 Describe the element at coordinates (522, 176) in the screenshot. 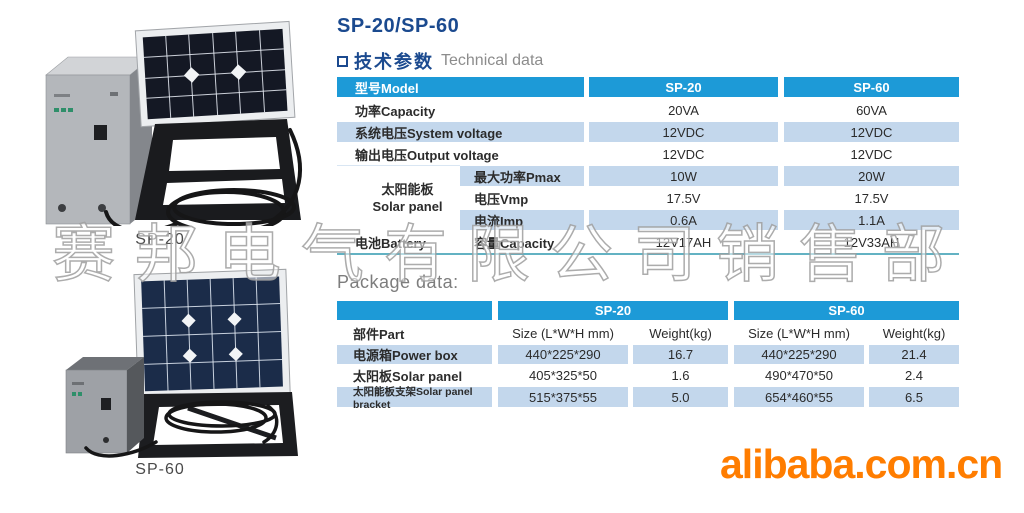

I see `tech-sub-label: 最大功率Pmax` at that location.